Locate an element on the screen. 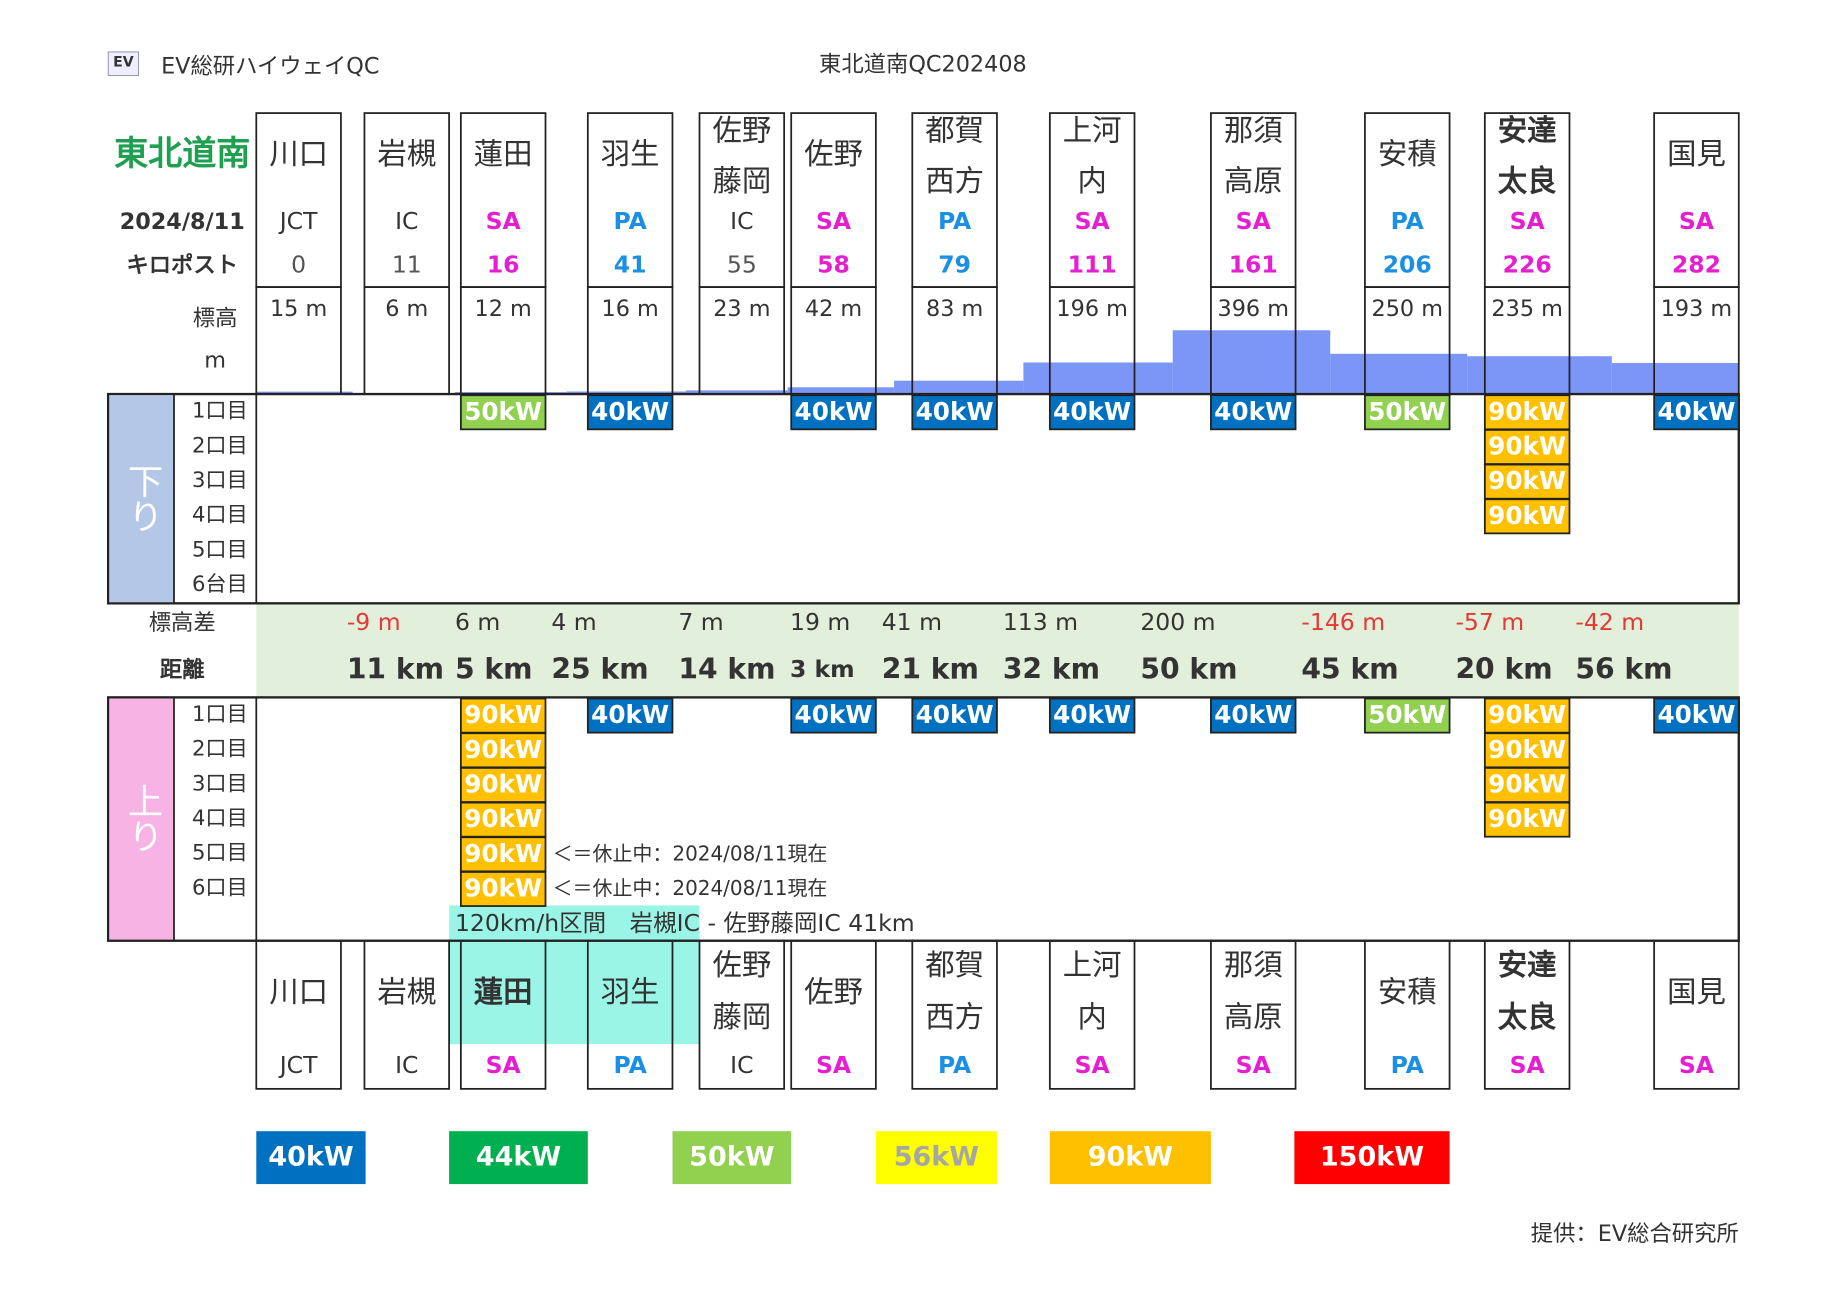  legend-label: 44kW is located at coordinates (518, 1157).